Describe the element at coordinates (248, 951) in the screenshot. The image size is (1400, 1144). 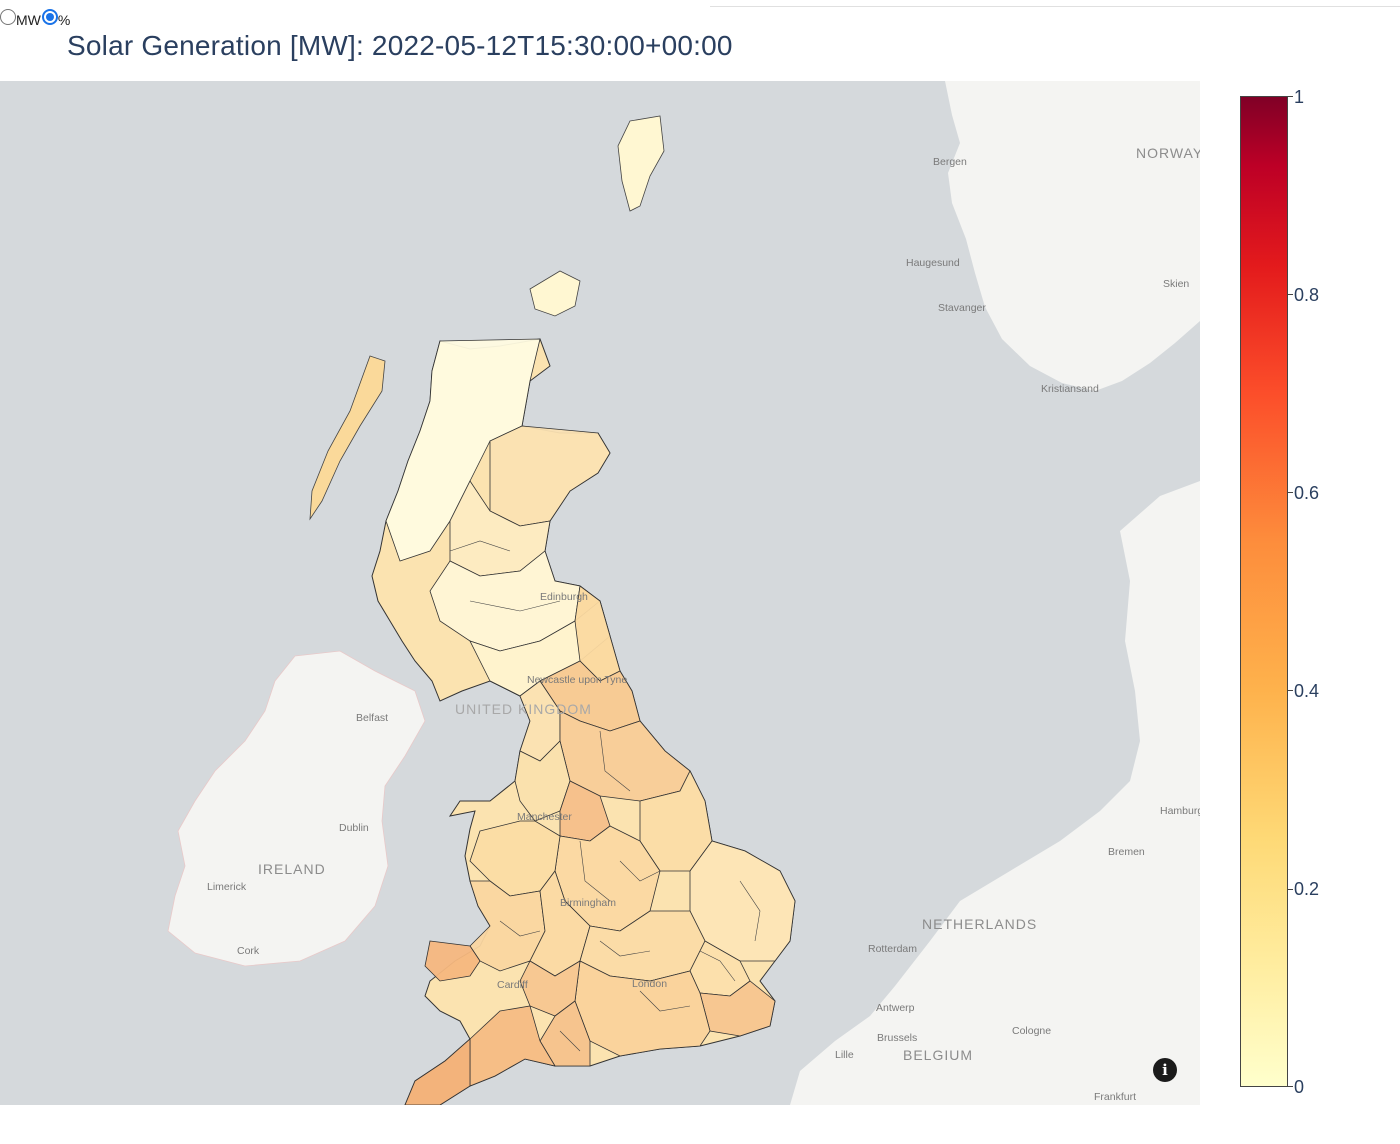
I see `city-label: Cork` at that location.